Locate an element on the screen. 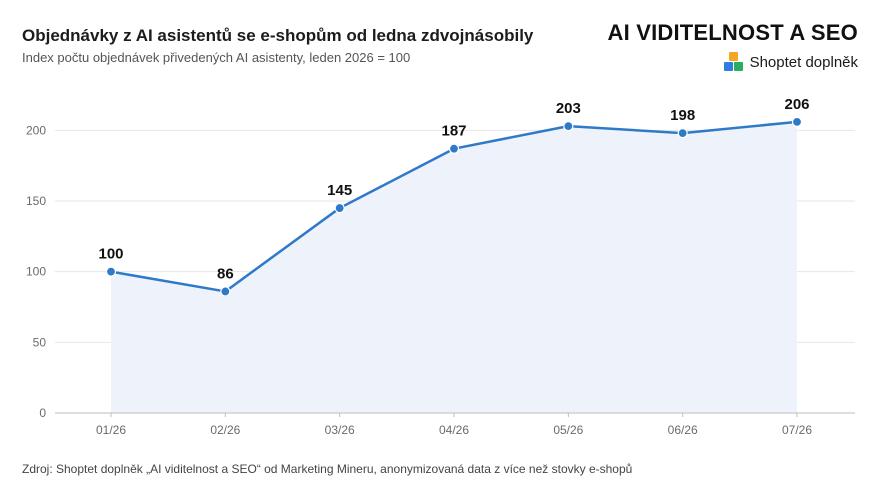 The image size is (880, 495). x-tick-label: 01/26 is located at coordinates (111, 430).